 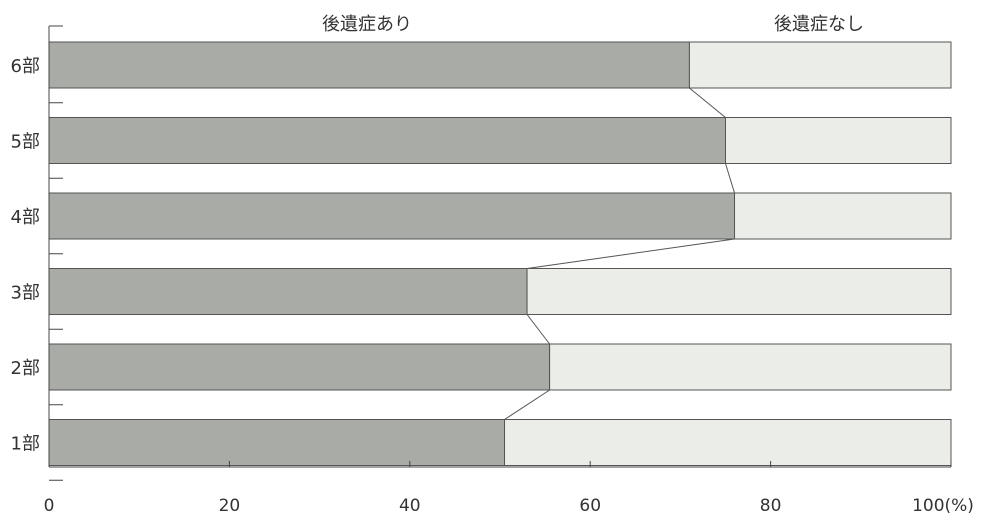 I want to click on category-label: 3部, so click(x=25, y=293).